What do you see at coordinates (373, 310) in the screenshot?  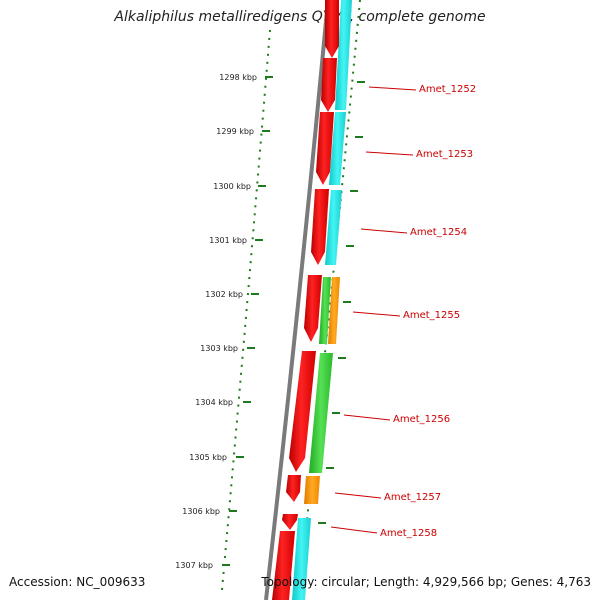 I see `gene-label-leaders` at bounding box center [373, 310].